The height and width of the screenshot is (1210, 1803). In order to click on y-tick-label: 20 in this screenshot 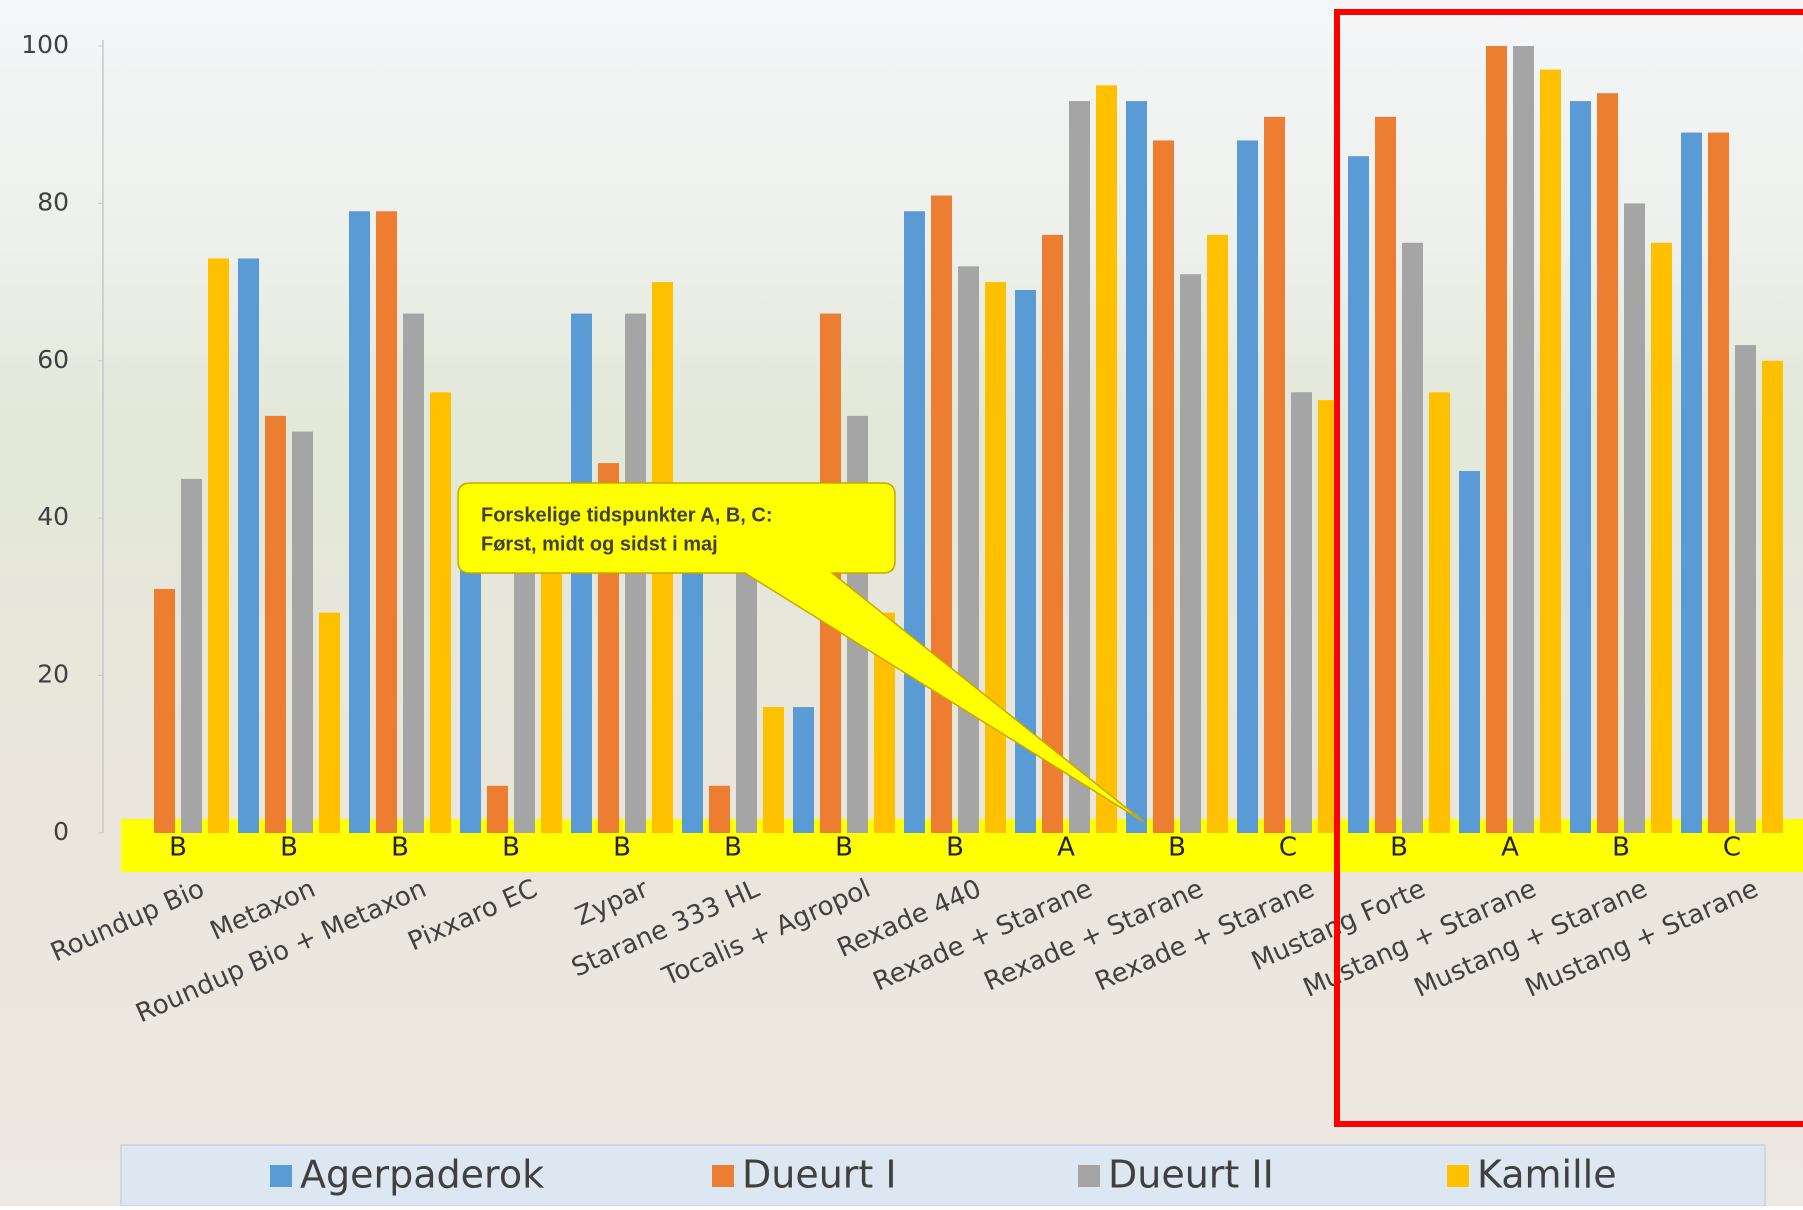, I will do `click(53, 674)`.